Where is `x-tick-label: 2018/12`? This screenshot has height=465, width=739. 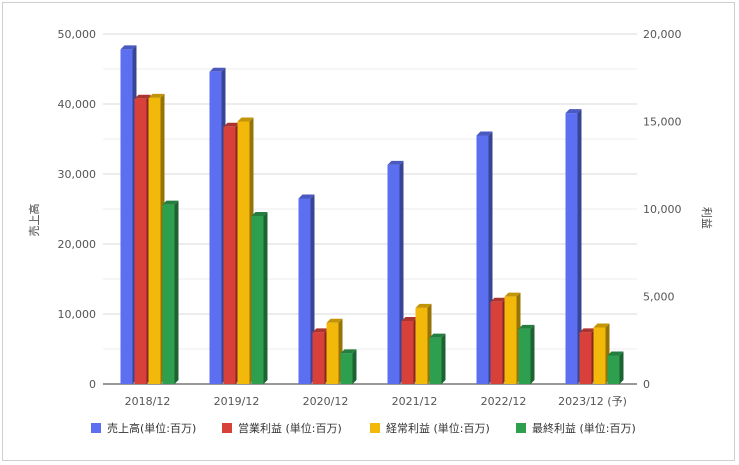
x-tick-label: 2018/12 is located at coordinates (148, 401).